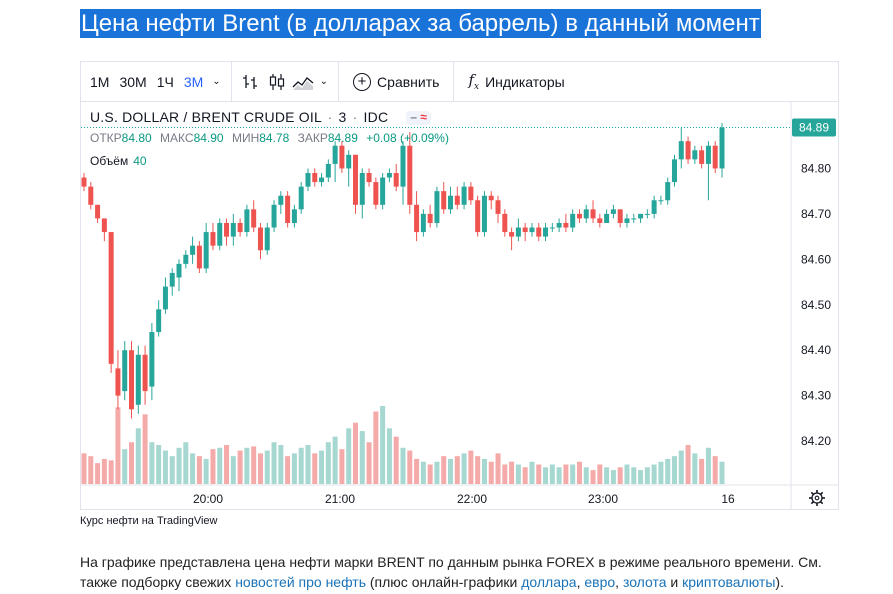 The image size is (893, 594). I want to click on compare-label: Сравнить, so click(408, 81).